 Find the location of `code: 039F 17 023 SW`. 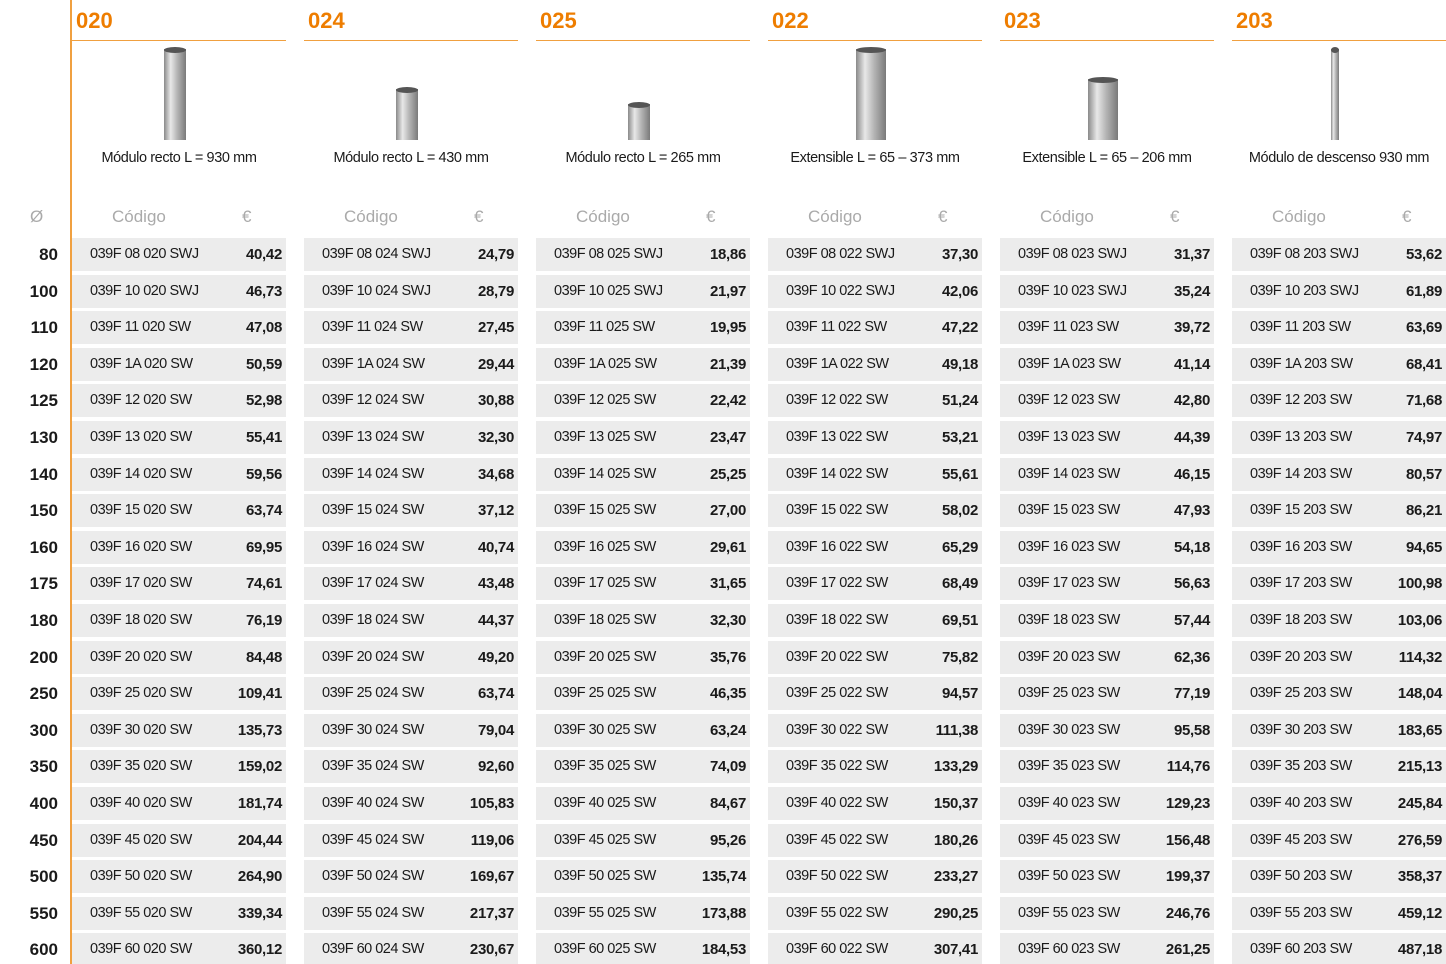

code: 039F 17 023 SW is located at coordinates (1069, 583).